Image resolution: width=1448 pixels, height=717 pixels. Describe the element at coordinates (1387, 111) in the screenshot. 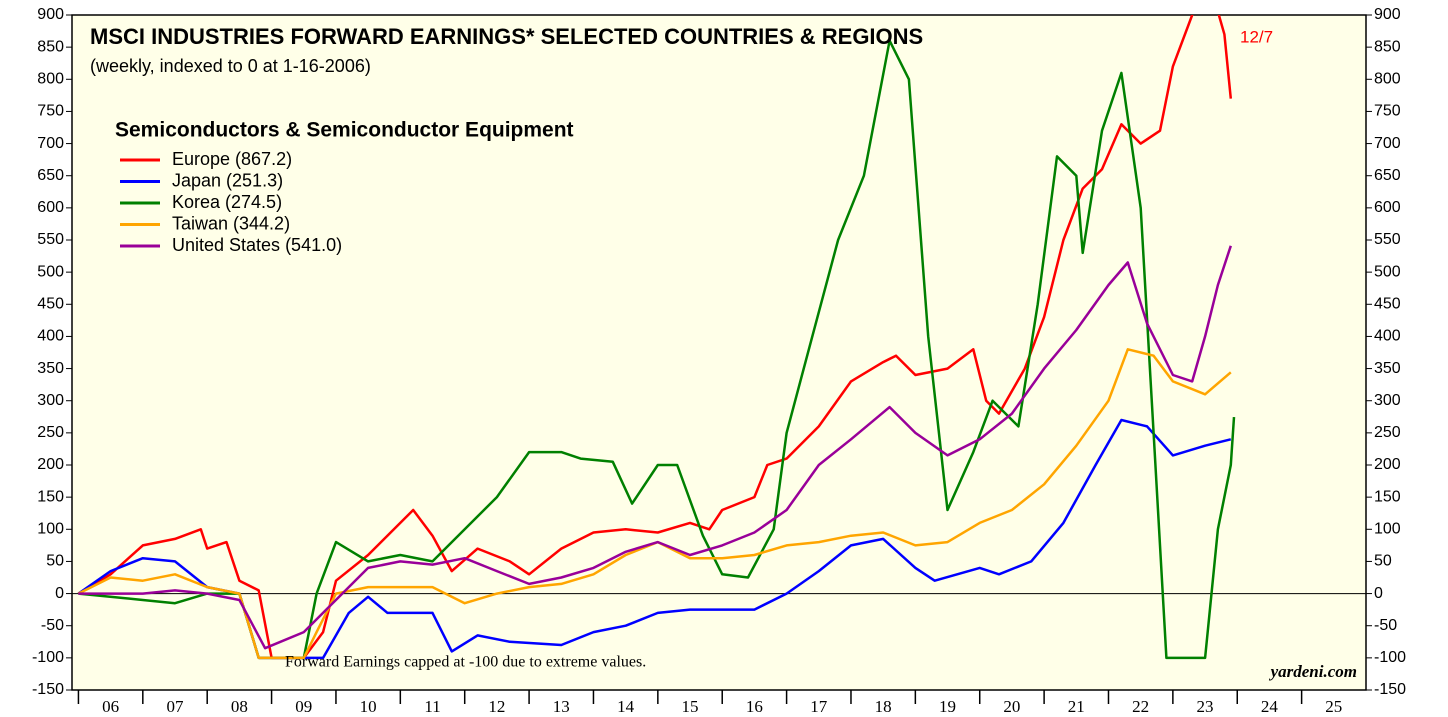

I see `y2-tick-label: 750` at that location.